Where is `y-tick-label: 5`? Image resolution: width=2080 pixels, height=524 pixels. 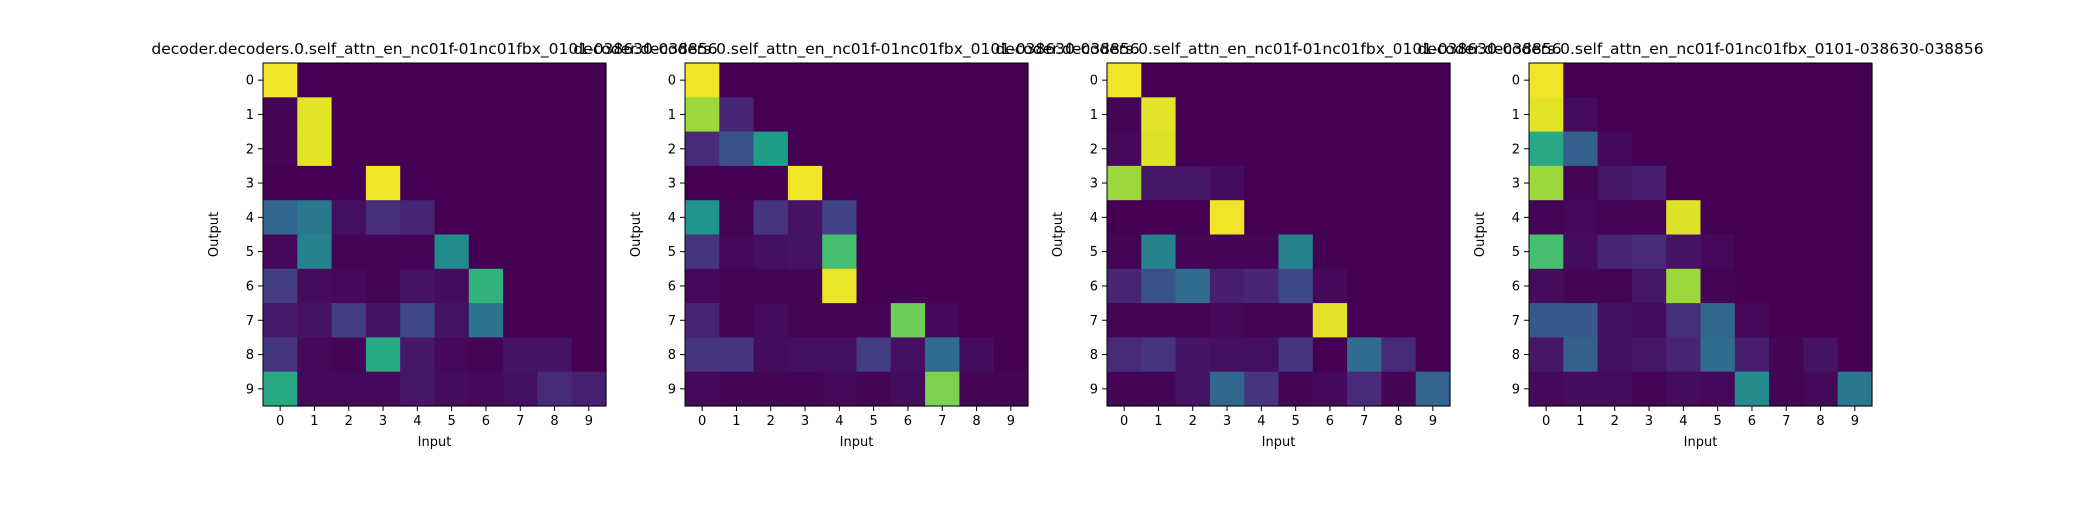 y-tick-label: 5 is located at coordinates (1094, 252).